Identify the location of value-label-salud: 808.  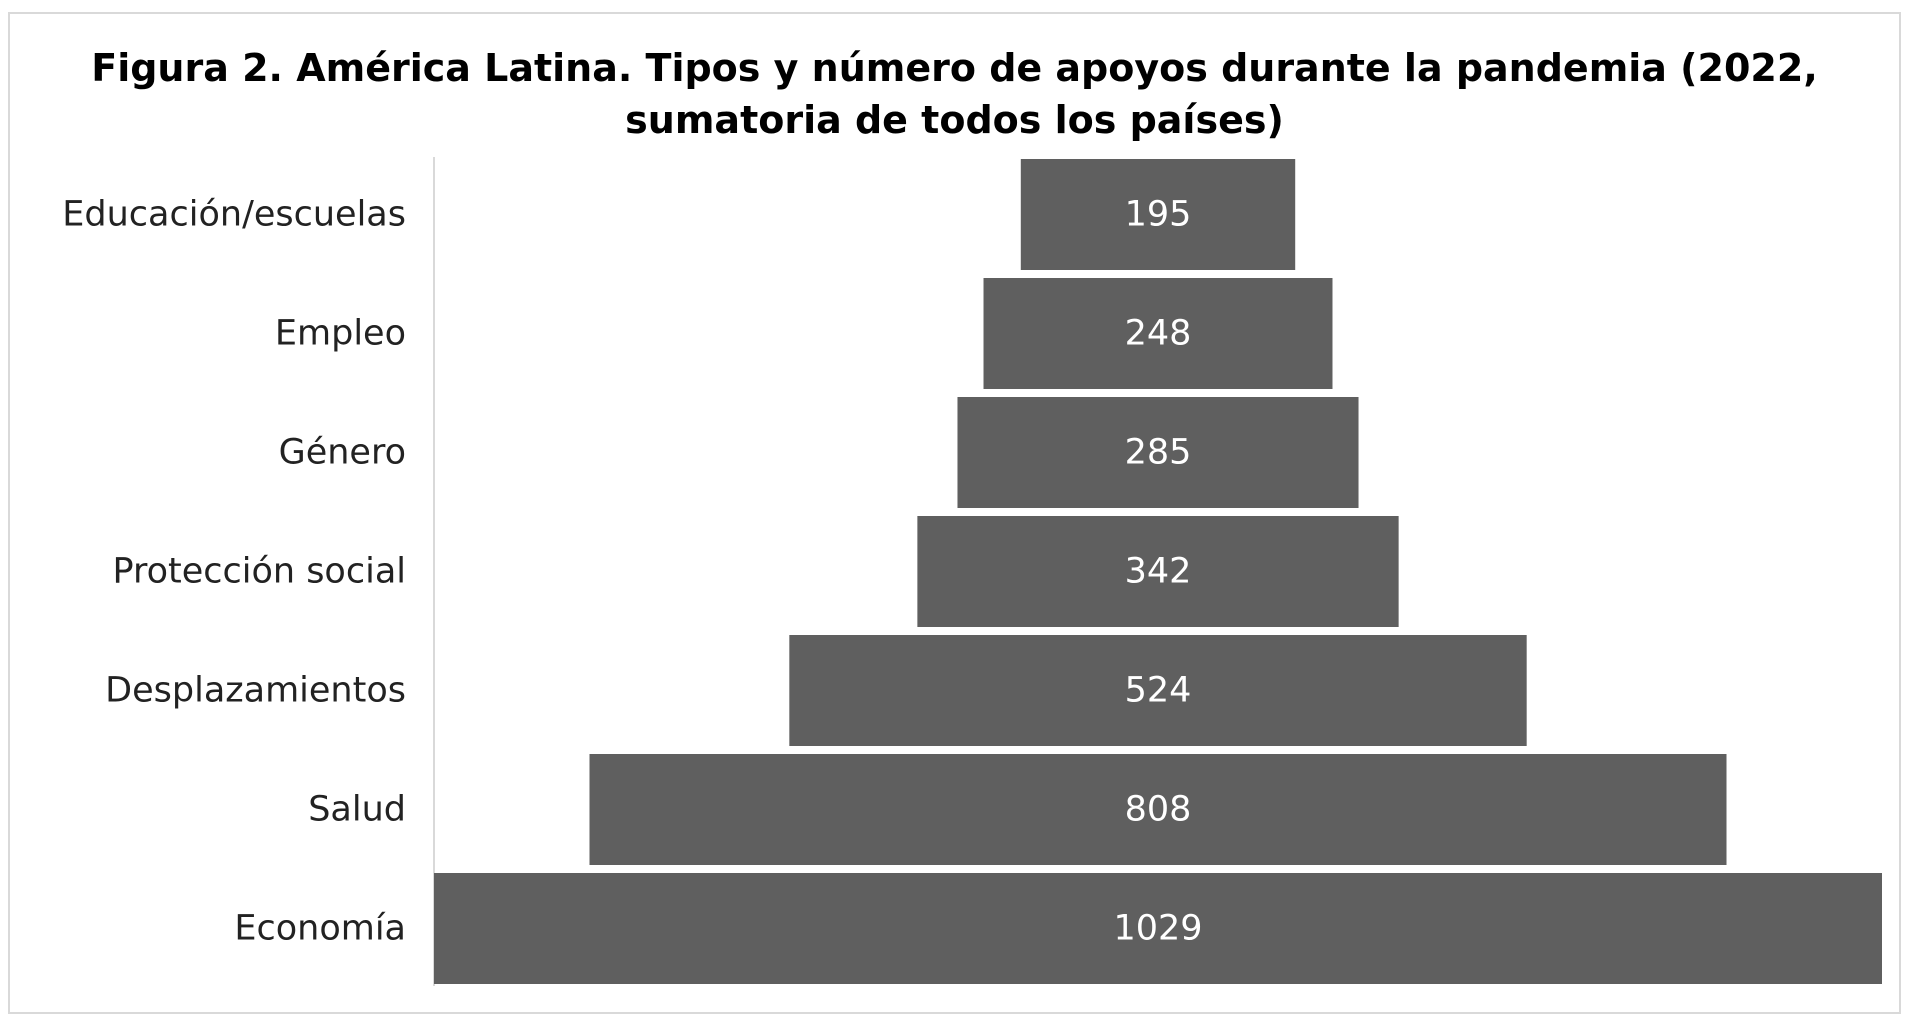
(1158, 810).